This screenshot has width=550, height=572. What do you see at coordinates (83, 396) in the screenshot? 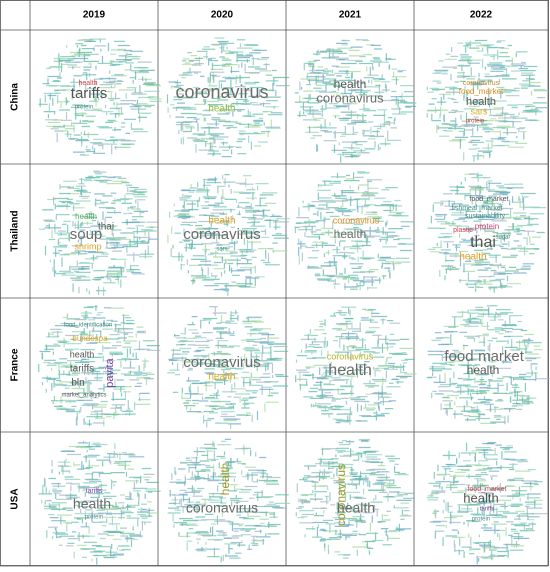
I see `cloud-word: market_analytics` at bounding box center [83, 396].